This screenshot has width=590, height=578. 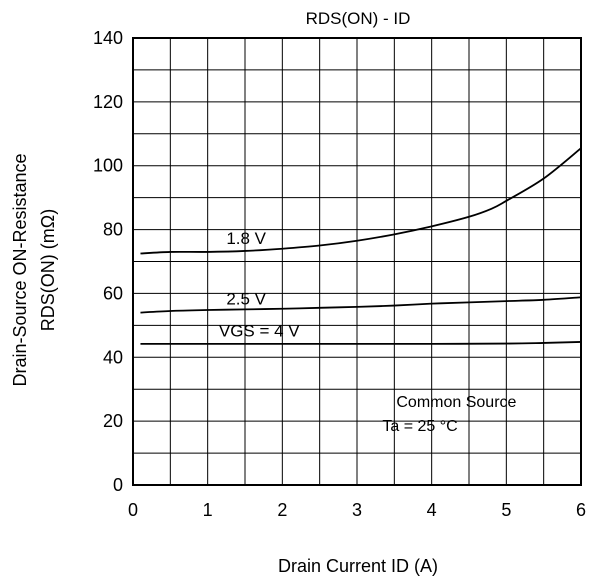 I want to click on y-axis-ticks: 0 20 40 60 80 100 120 140, so click(x=108, y=261).